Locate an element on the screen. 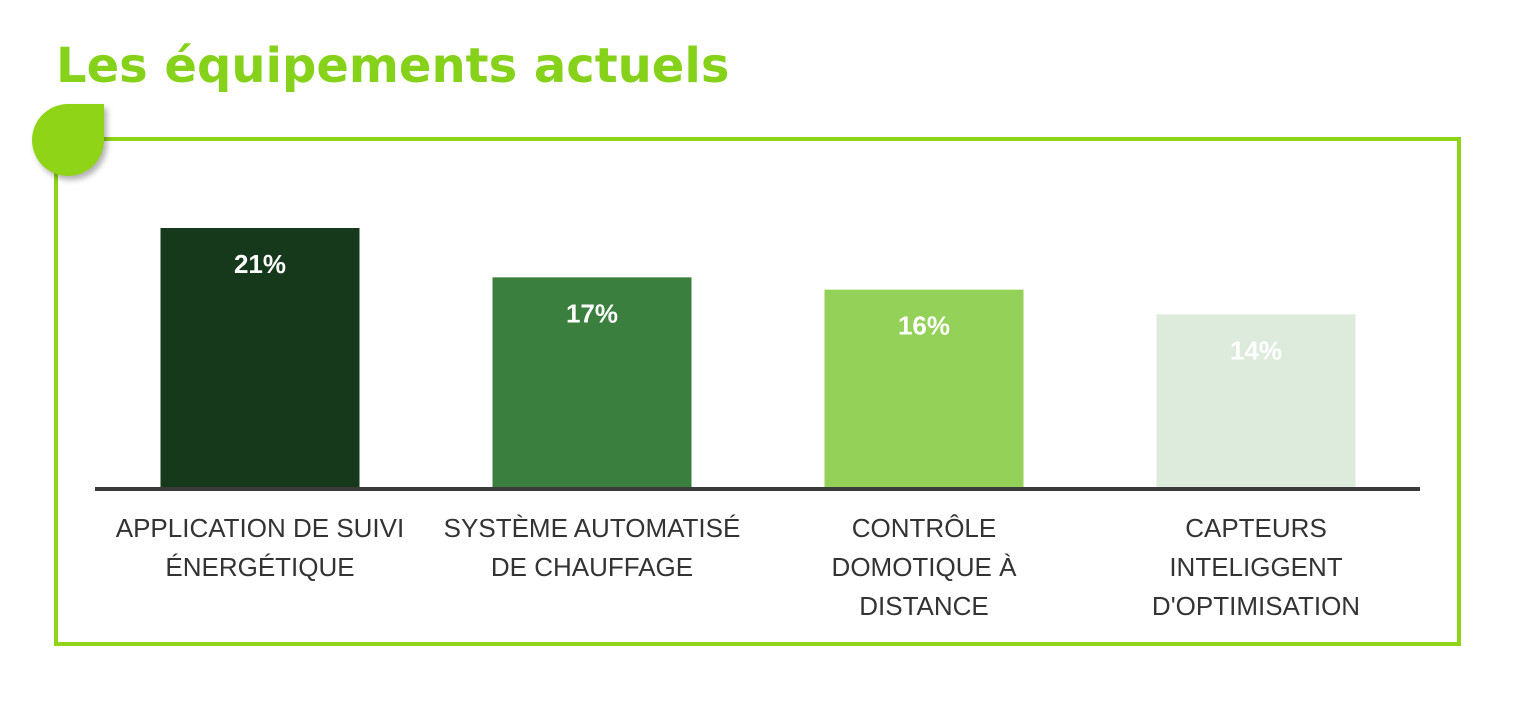 The height and width of the screenshot is (710, 1518). x-tick-label-line: CONTRÔLE is located at coordinates (924, 528).